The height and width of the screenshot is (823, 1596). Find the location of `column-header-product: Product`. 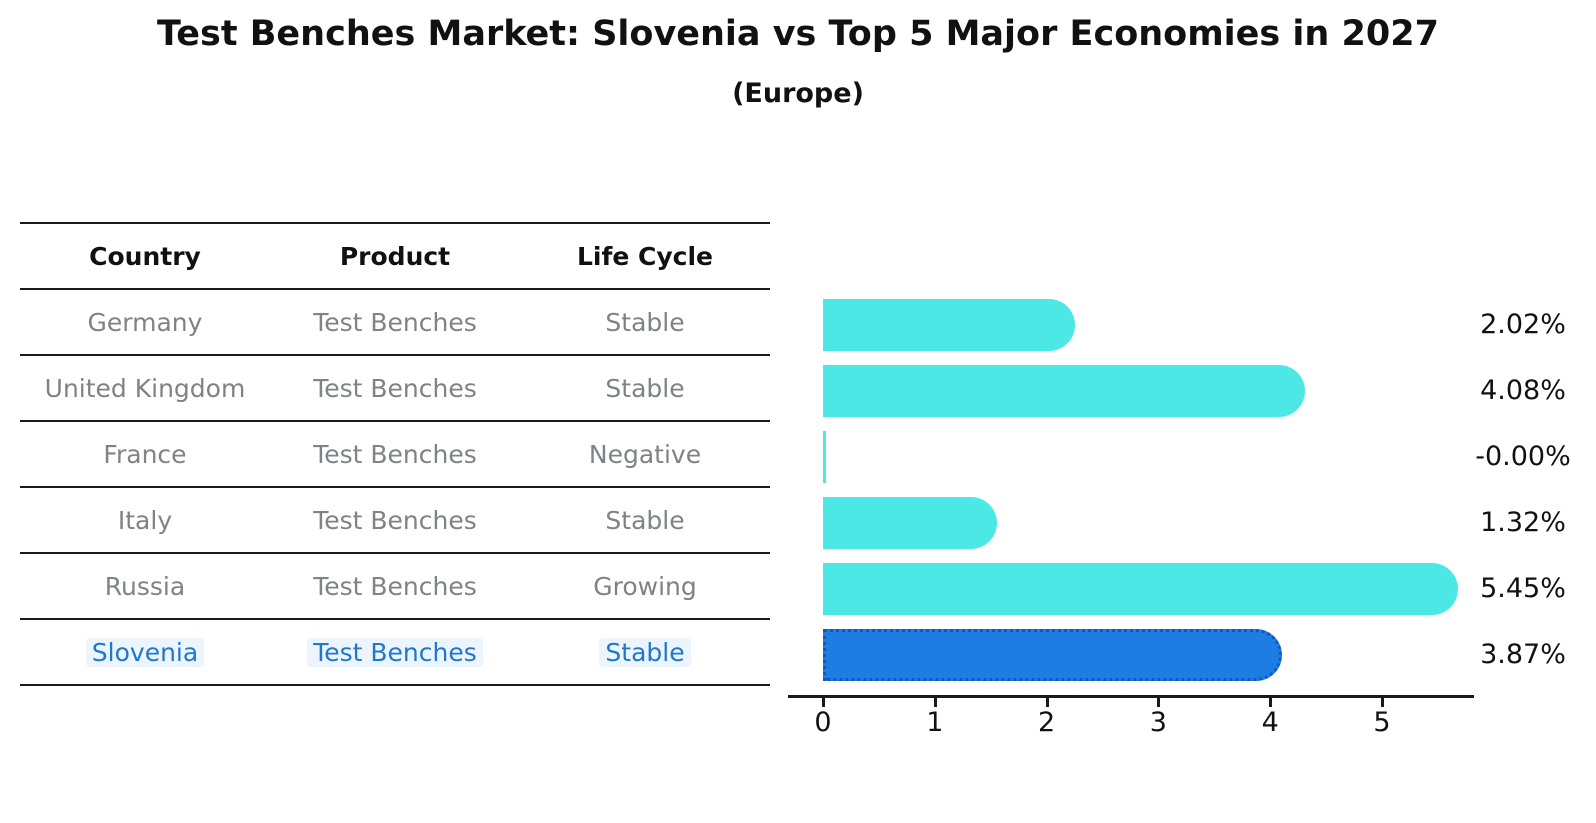

column-header-product: Product is located at coordinates (395, 256).